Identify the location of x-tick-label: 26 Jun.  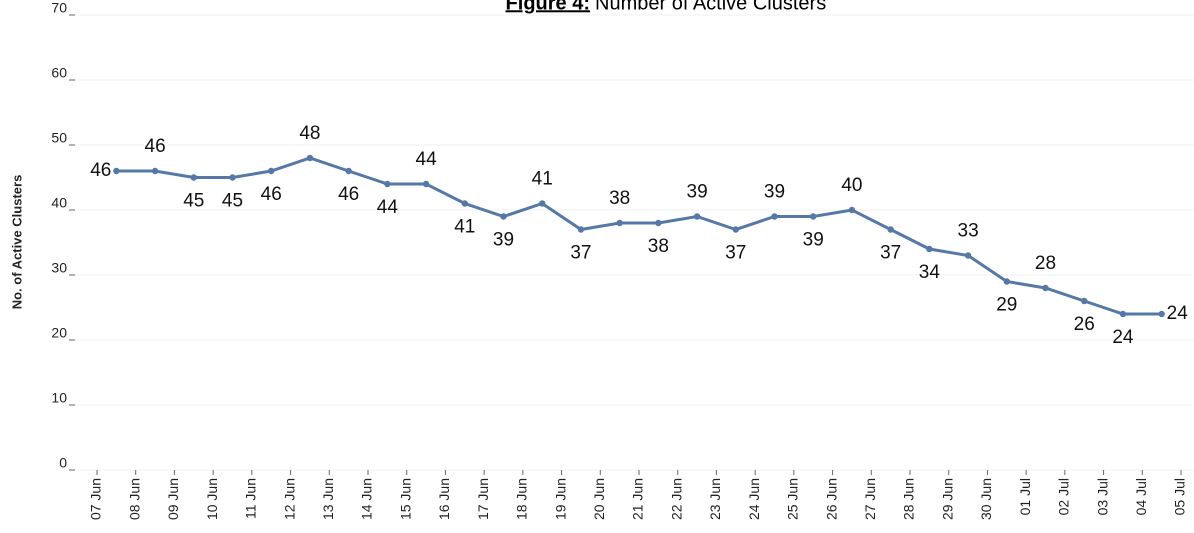
(831, 499).